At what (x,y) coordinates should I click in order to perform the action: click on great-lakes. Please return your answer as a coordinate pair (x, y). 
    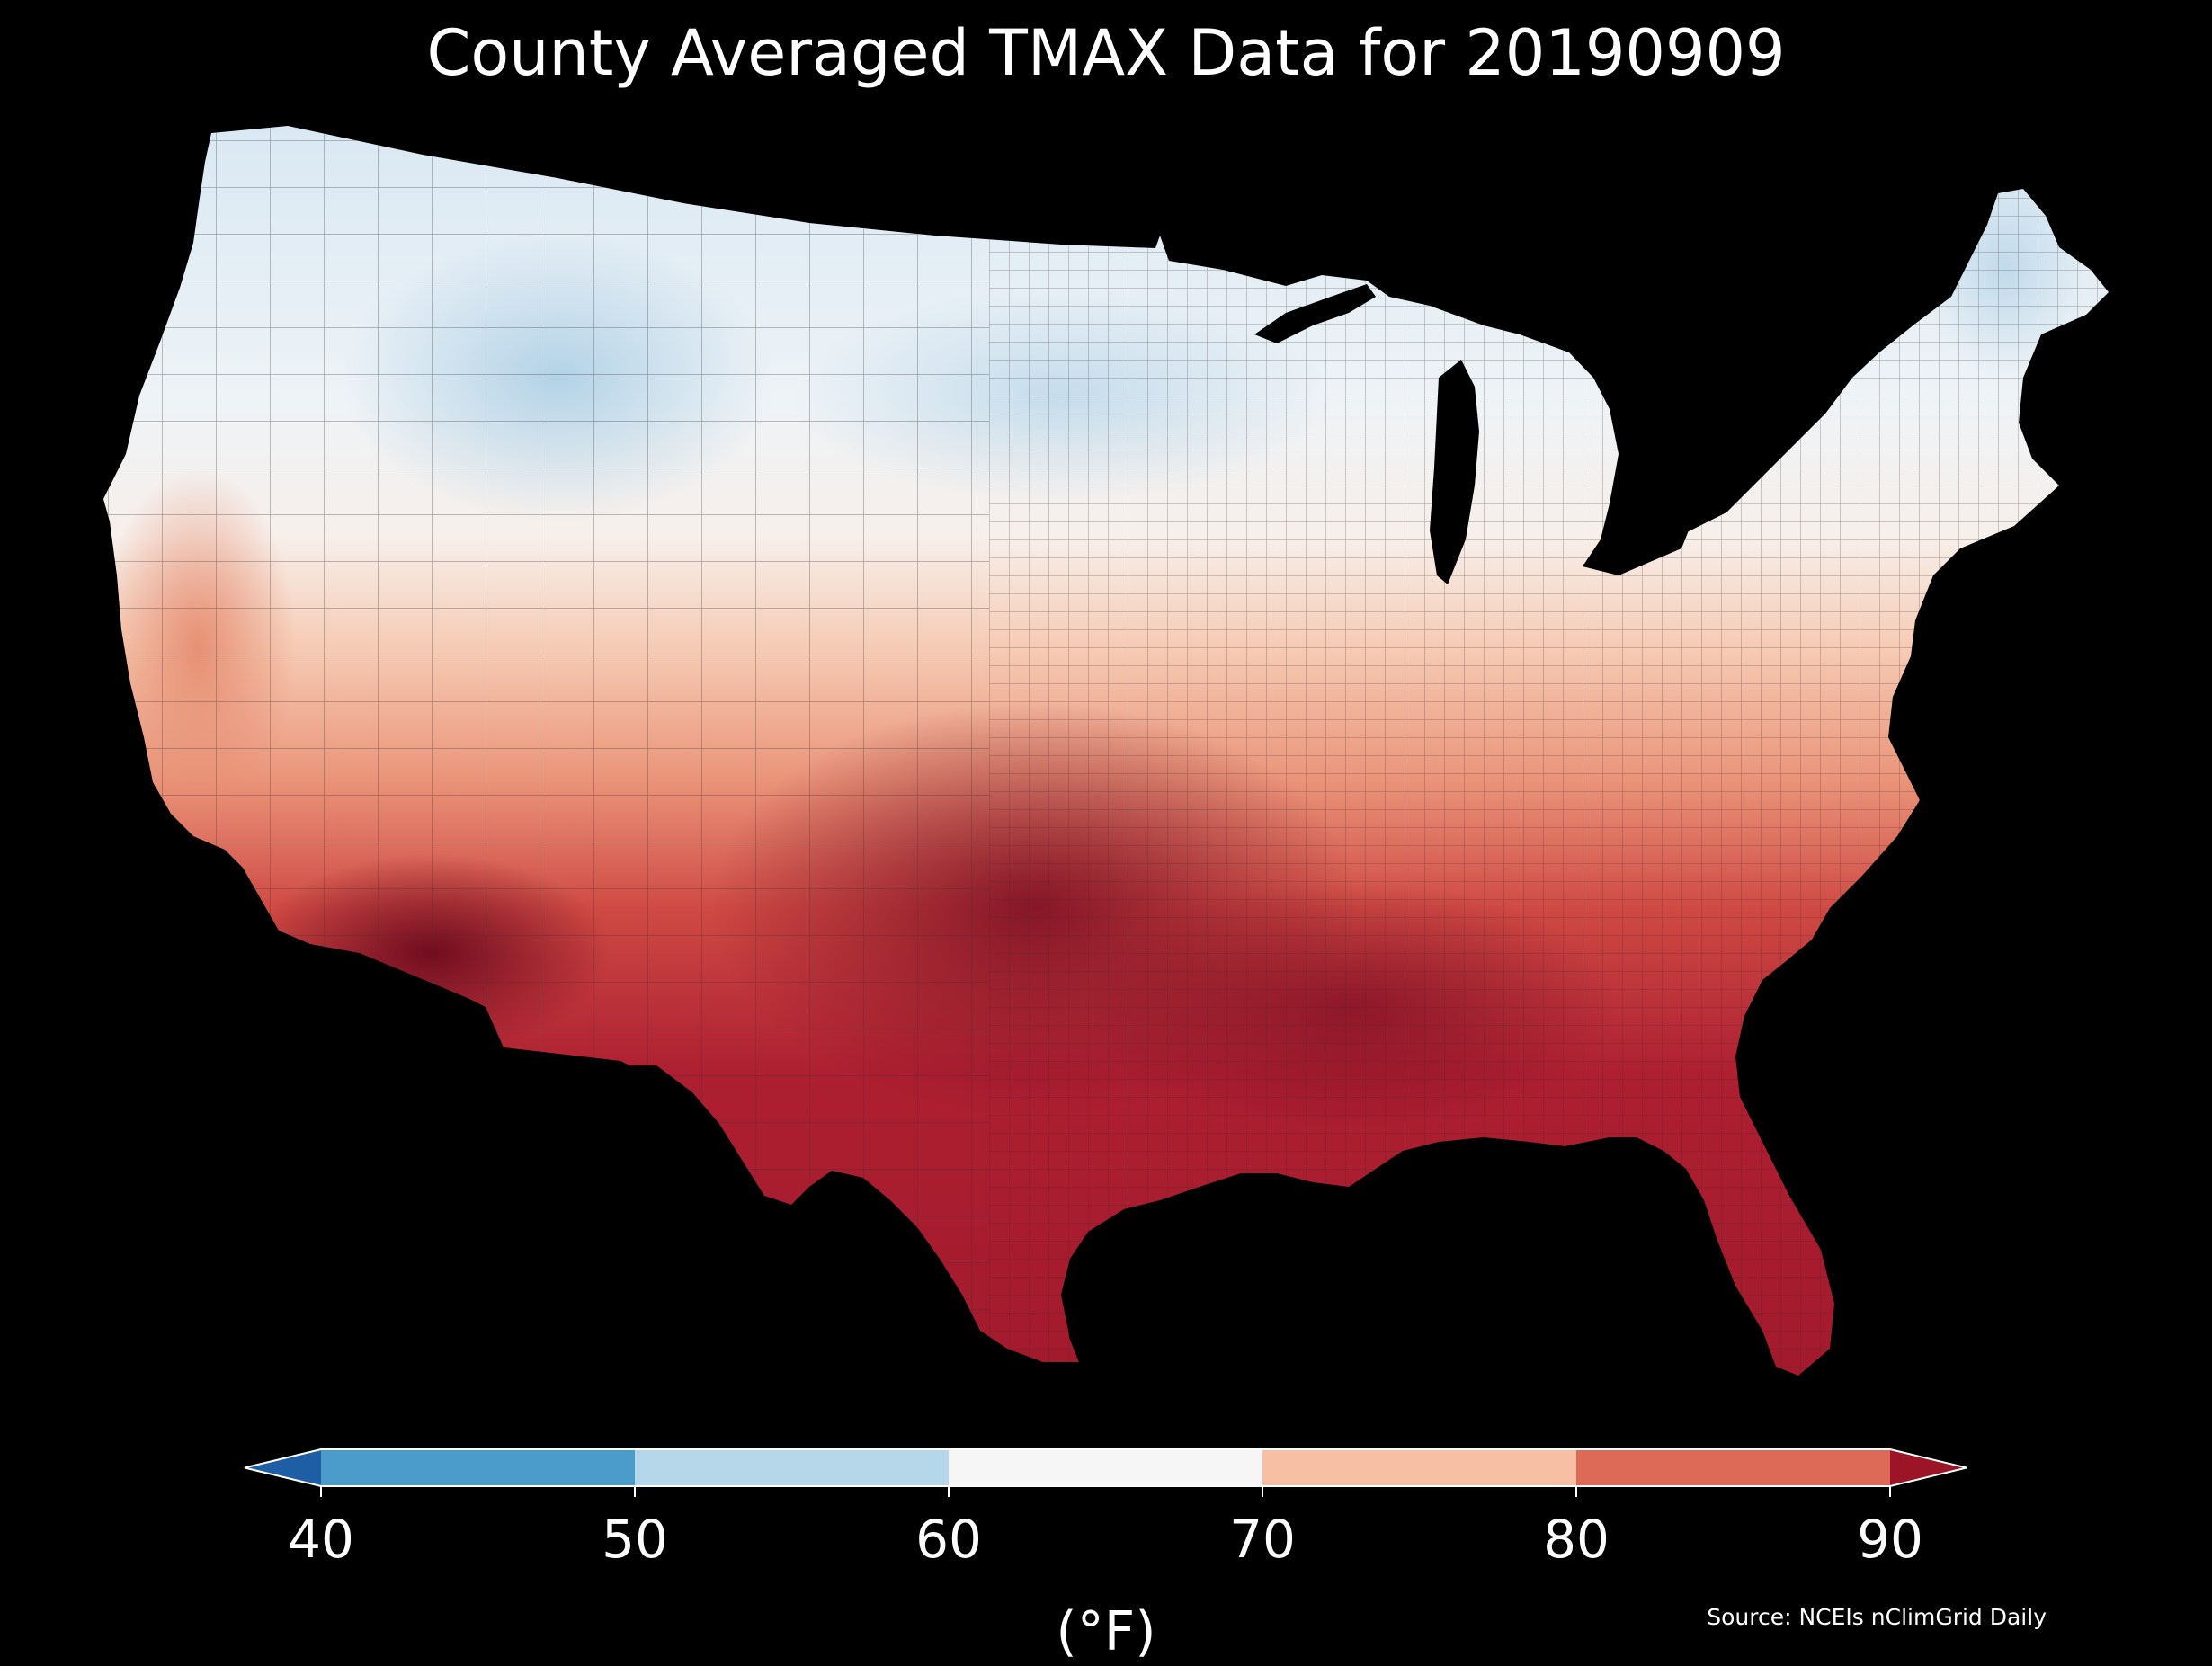
    Looking at the image, I should click on (1472, 434).